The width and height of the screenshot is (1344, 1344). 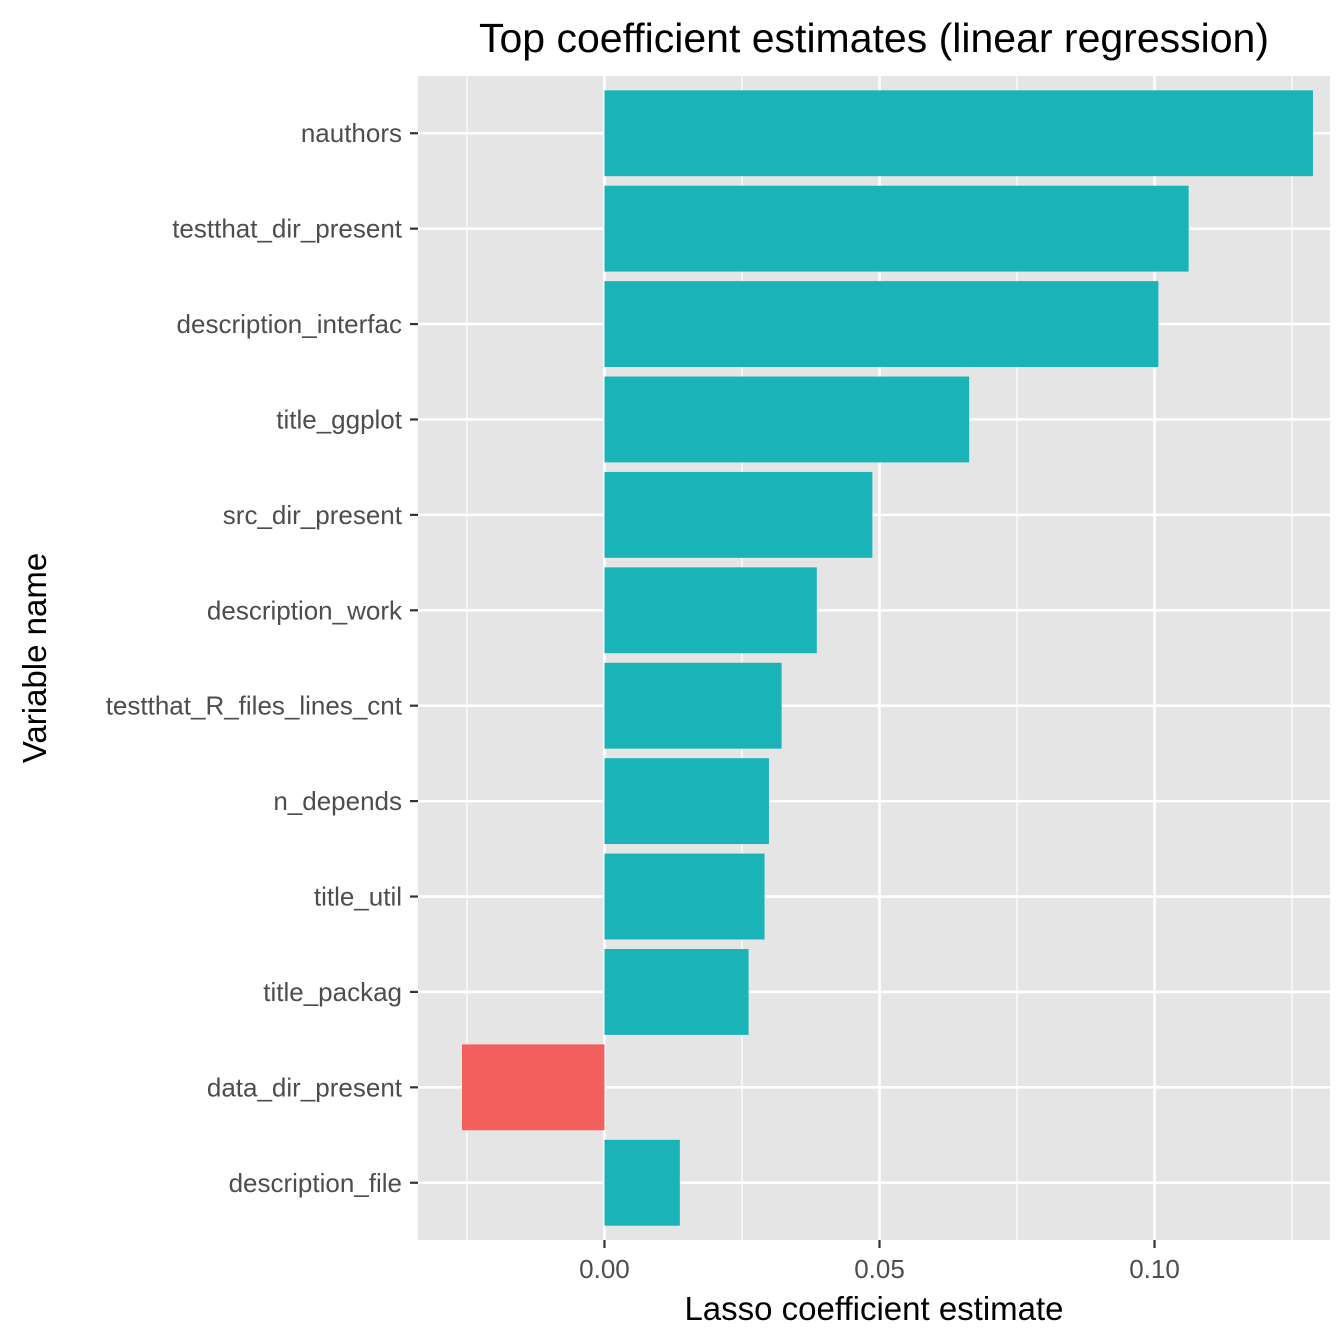 I want to click on bar-description_file, so click(x=642, y=1182).